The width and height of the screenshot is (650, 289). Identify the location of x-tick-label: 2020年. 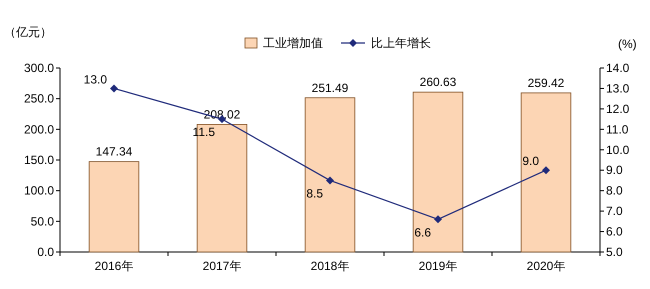
(546, 266).